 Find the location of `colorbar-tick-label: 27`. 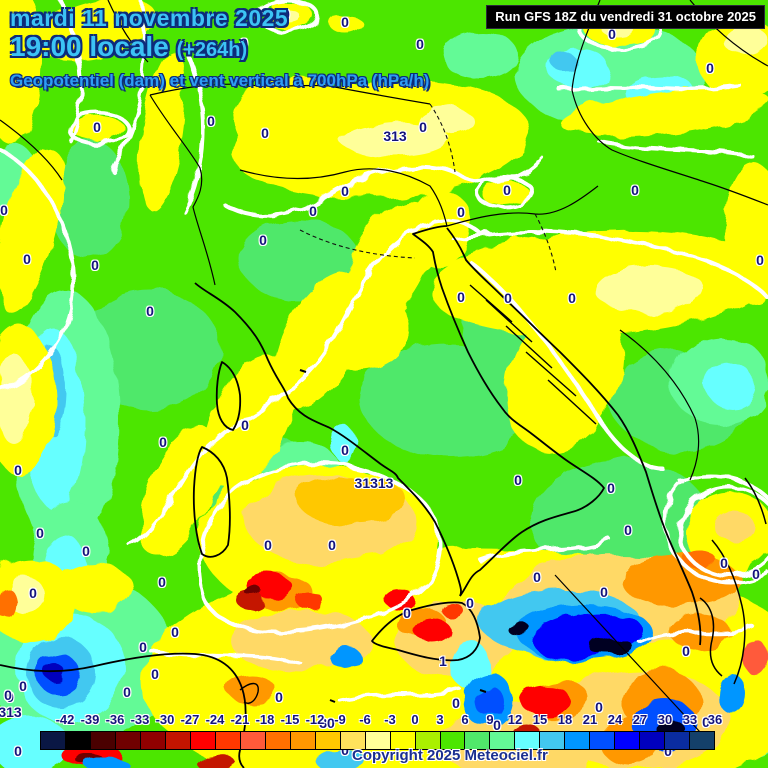

colorbar-tick-label: 27 is located at coordinates (640, 719).